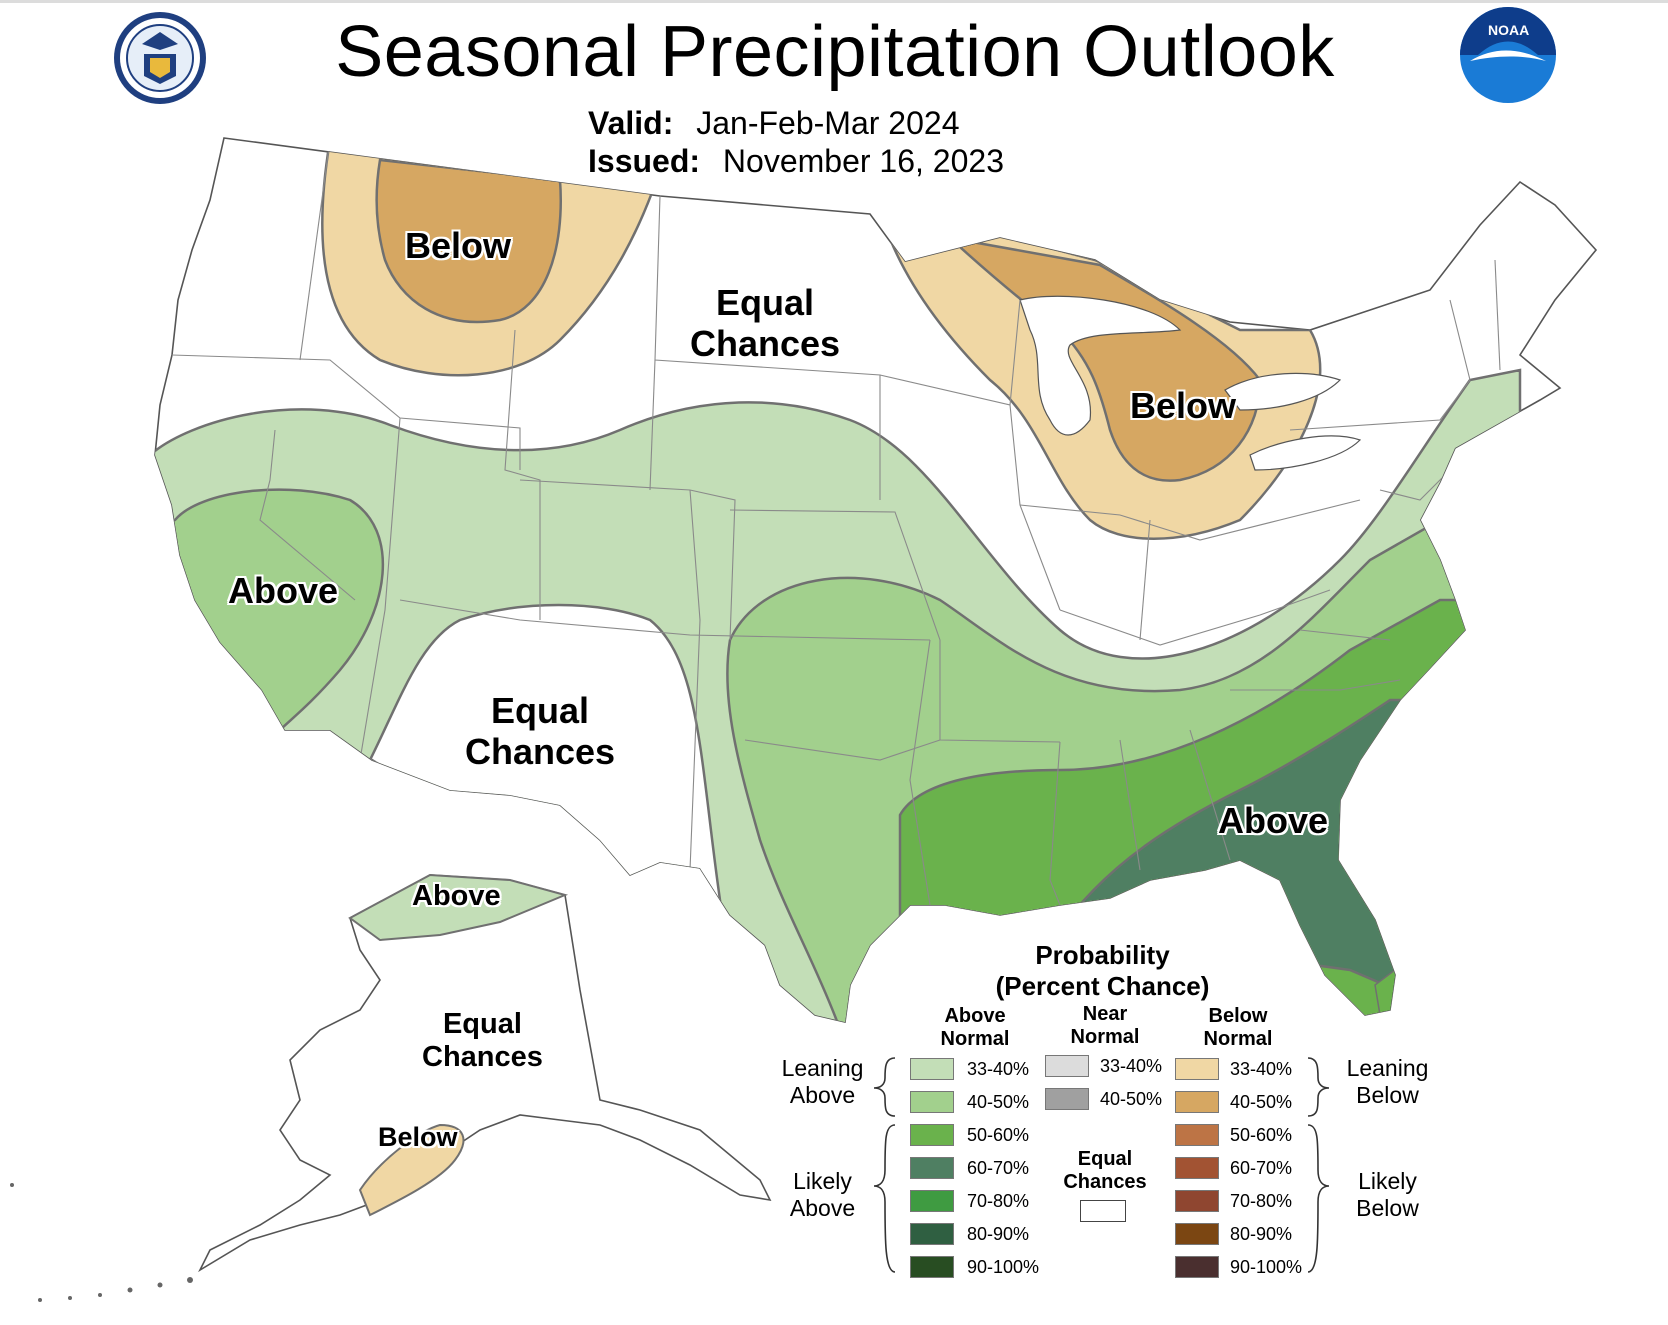  What do you see at coordinates (975, 1027) in the screenshot?
I see `legend-above-head: Above Normal` at bounding box center [975, 1027].